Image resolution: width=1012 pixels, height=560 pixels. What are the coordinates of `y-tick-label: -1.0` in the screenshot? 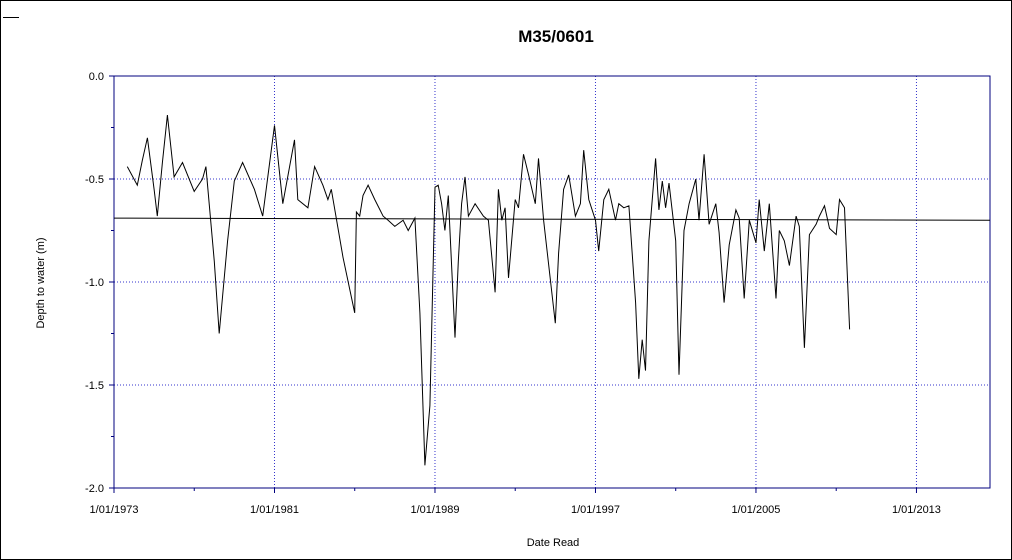 It's located at (94, 283).